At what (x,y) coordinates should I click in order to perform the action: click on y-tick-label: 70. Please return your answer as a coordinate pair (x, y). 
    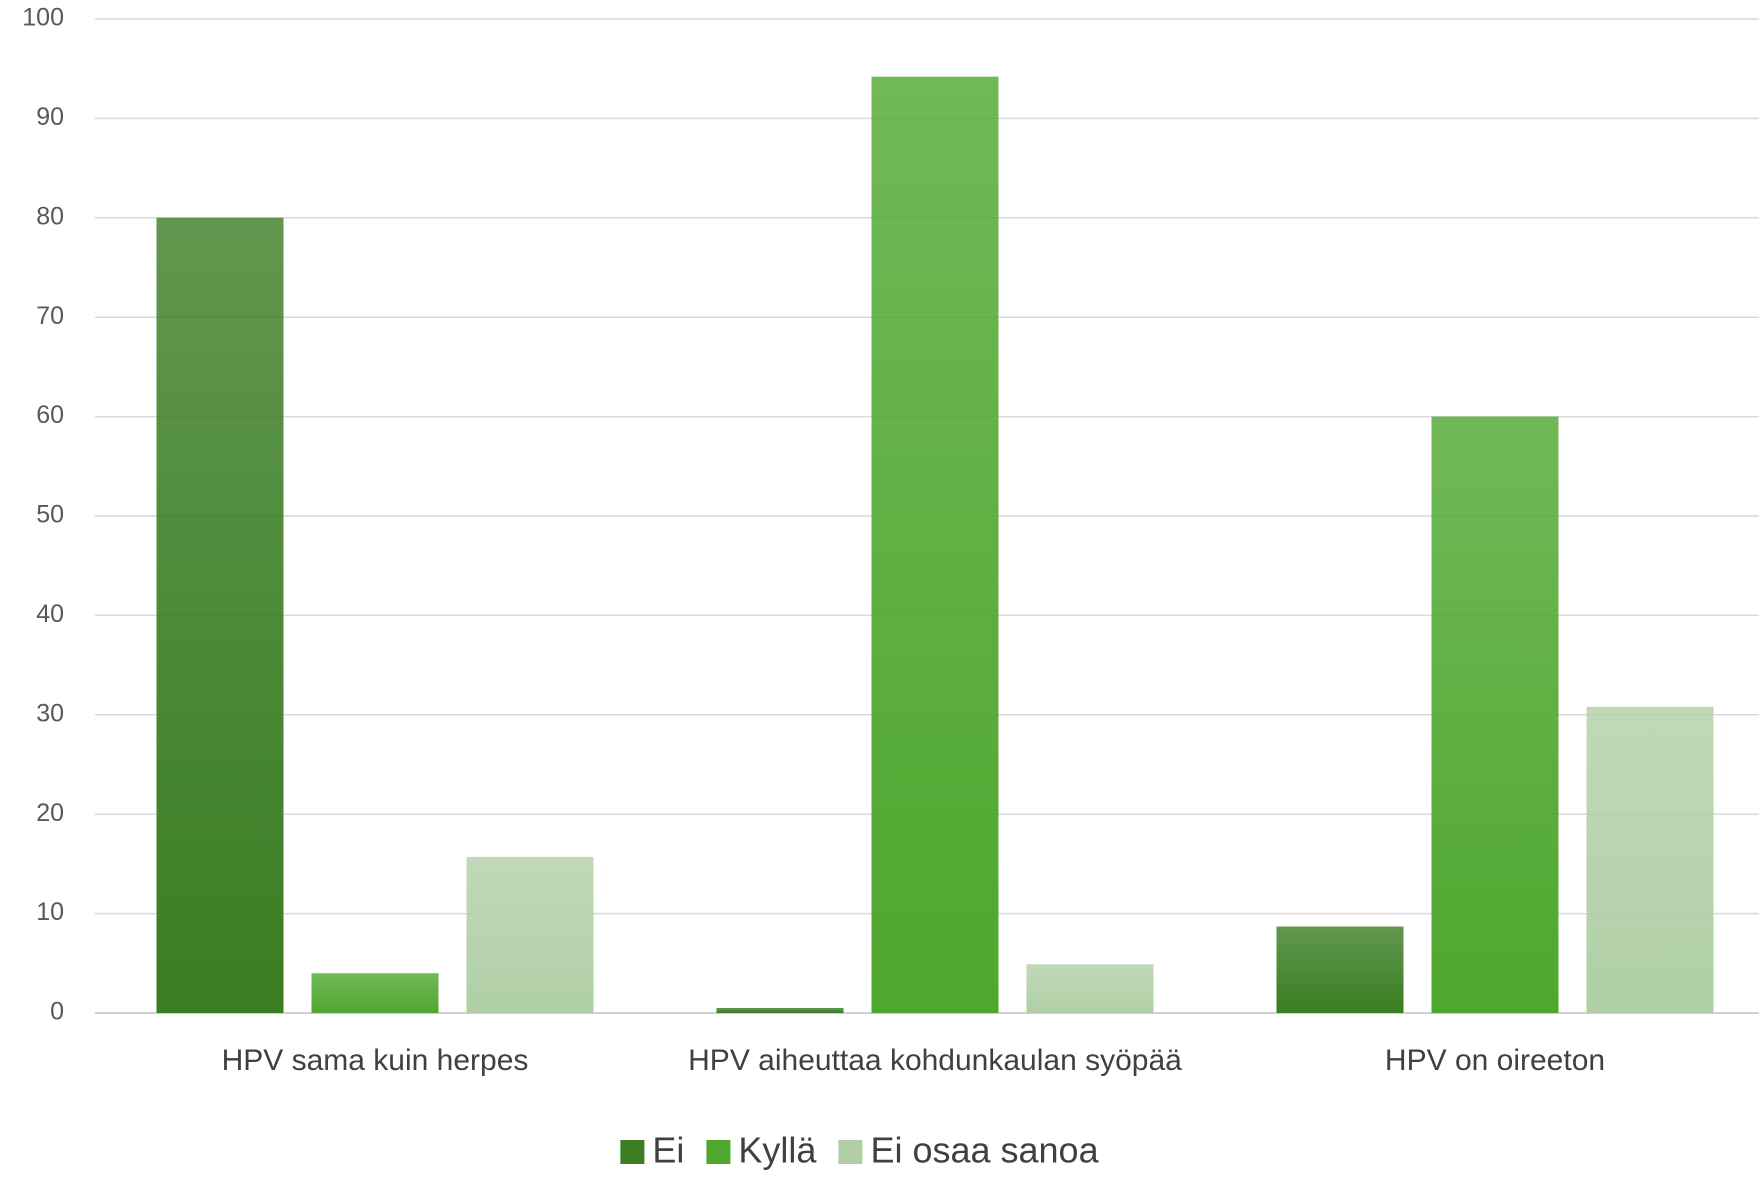
    Looking at the image, I should click on (50, 316).